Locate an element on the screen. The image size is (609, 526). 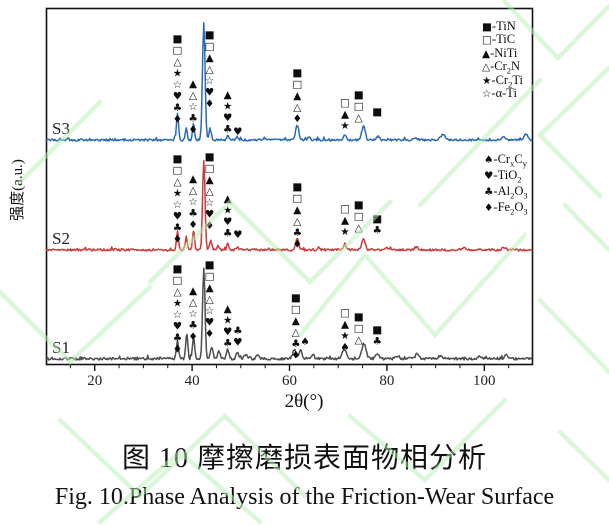
legend-symbol: ★ is located at coordinates (487, 80).